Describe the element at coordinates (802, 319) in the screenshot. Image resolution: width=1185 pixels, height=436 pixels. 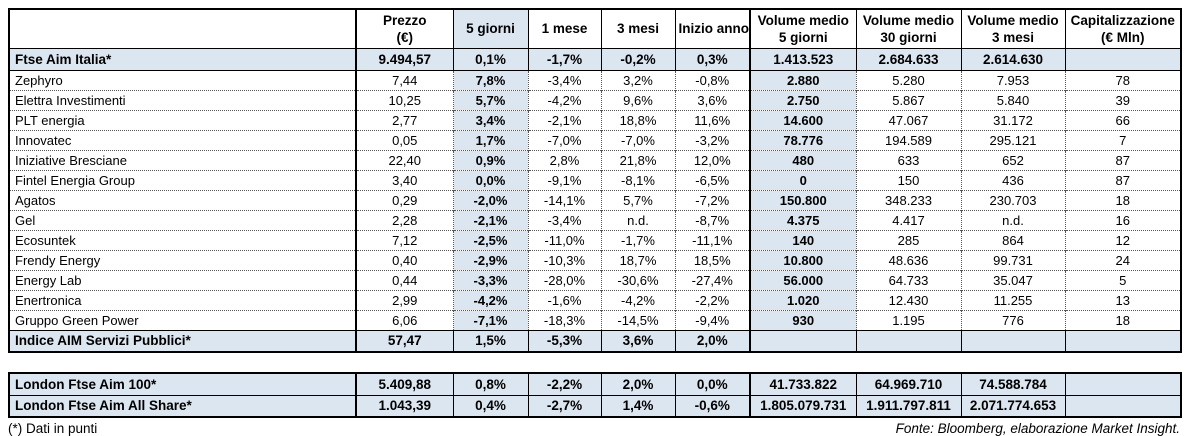
I see `cell-volume-medio-5-giorni: 930` at that location.